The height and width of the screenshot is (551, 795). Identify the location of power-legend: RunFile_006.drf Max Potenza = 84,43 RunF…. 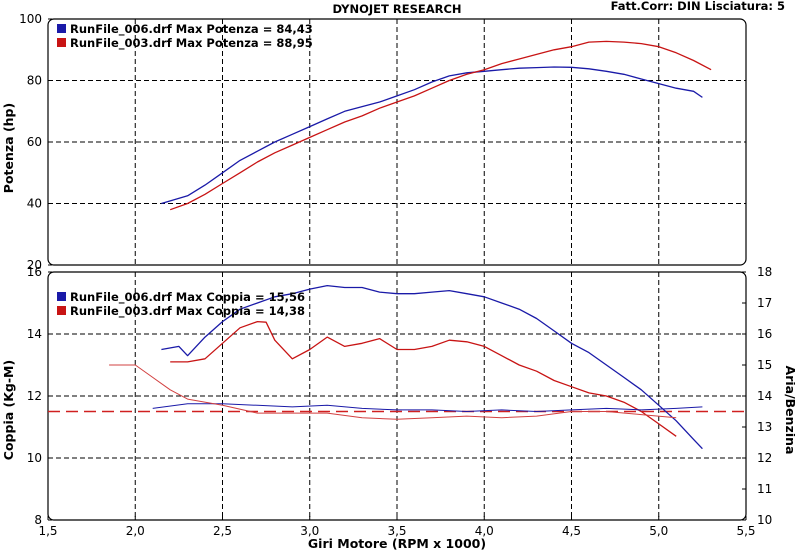
(185, 36).